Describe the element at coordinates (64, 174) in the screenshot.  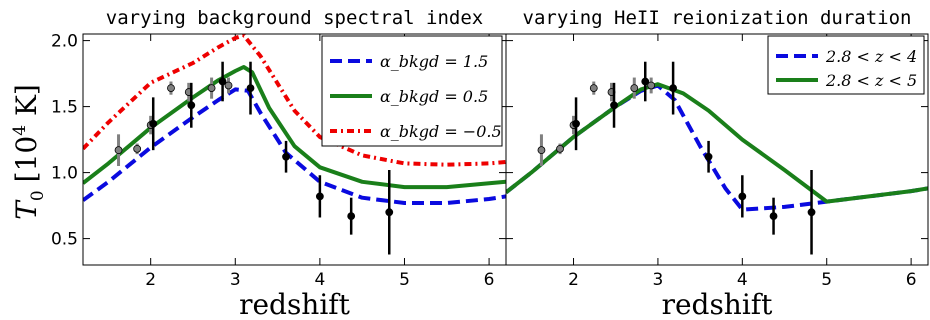
I see `y-tick-label: 1.0` at that location.